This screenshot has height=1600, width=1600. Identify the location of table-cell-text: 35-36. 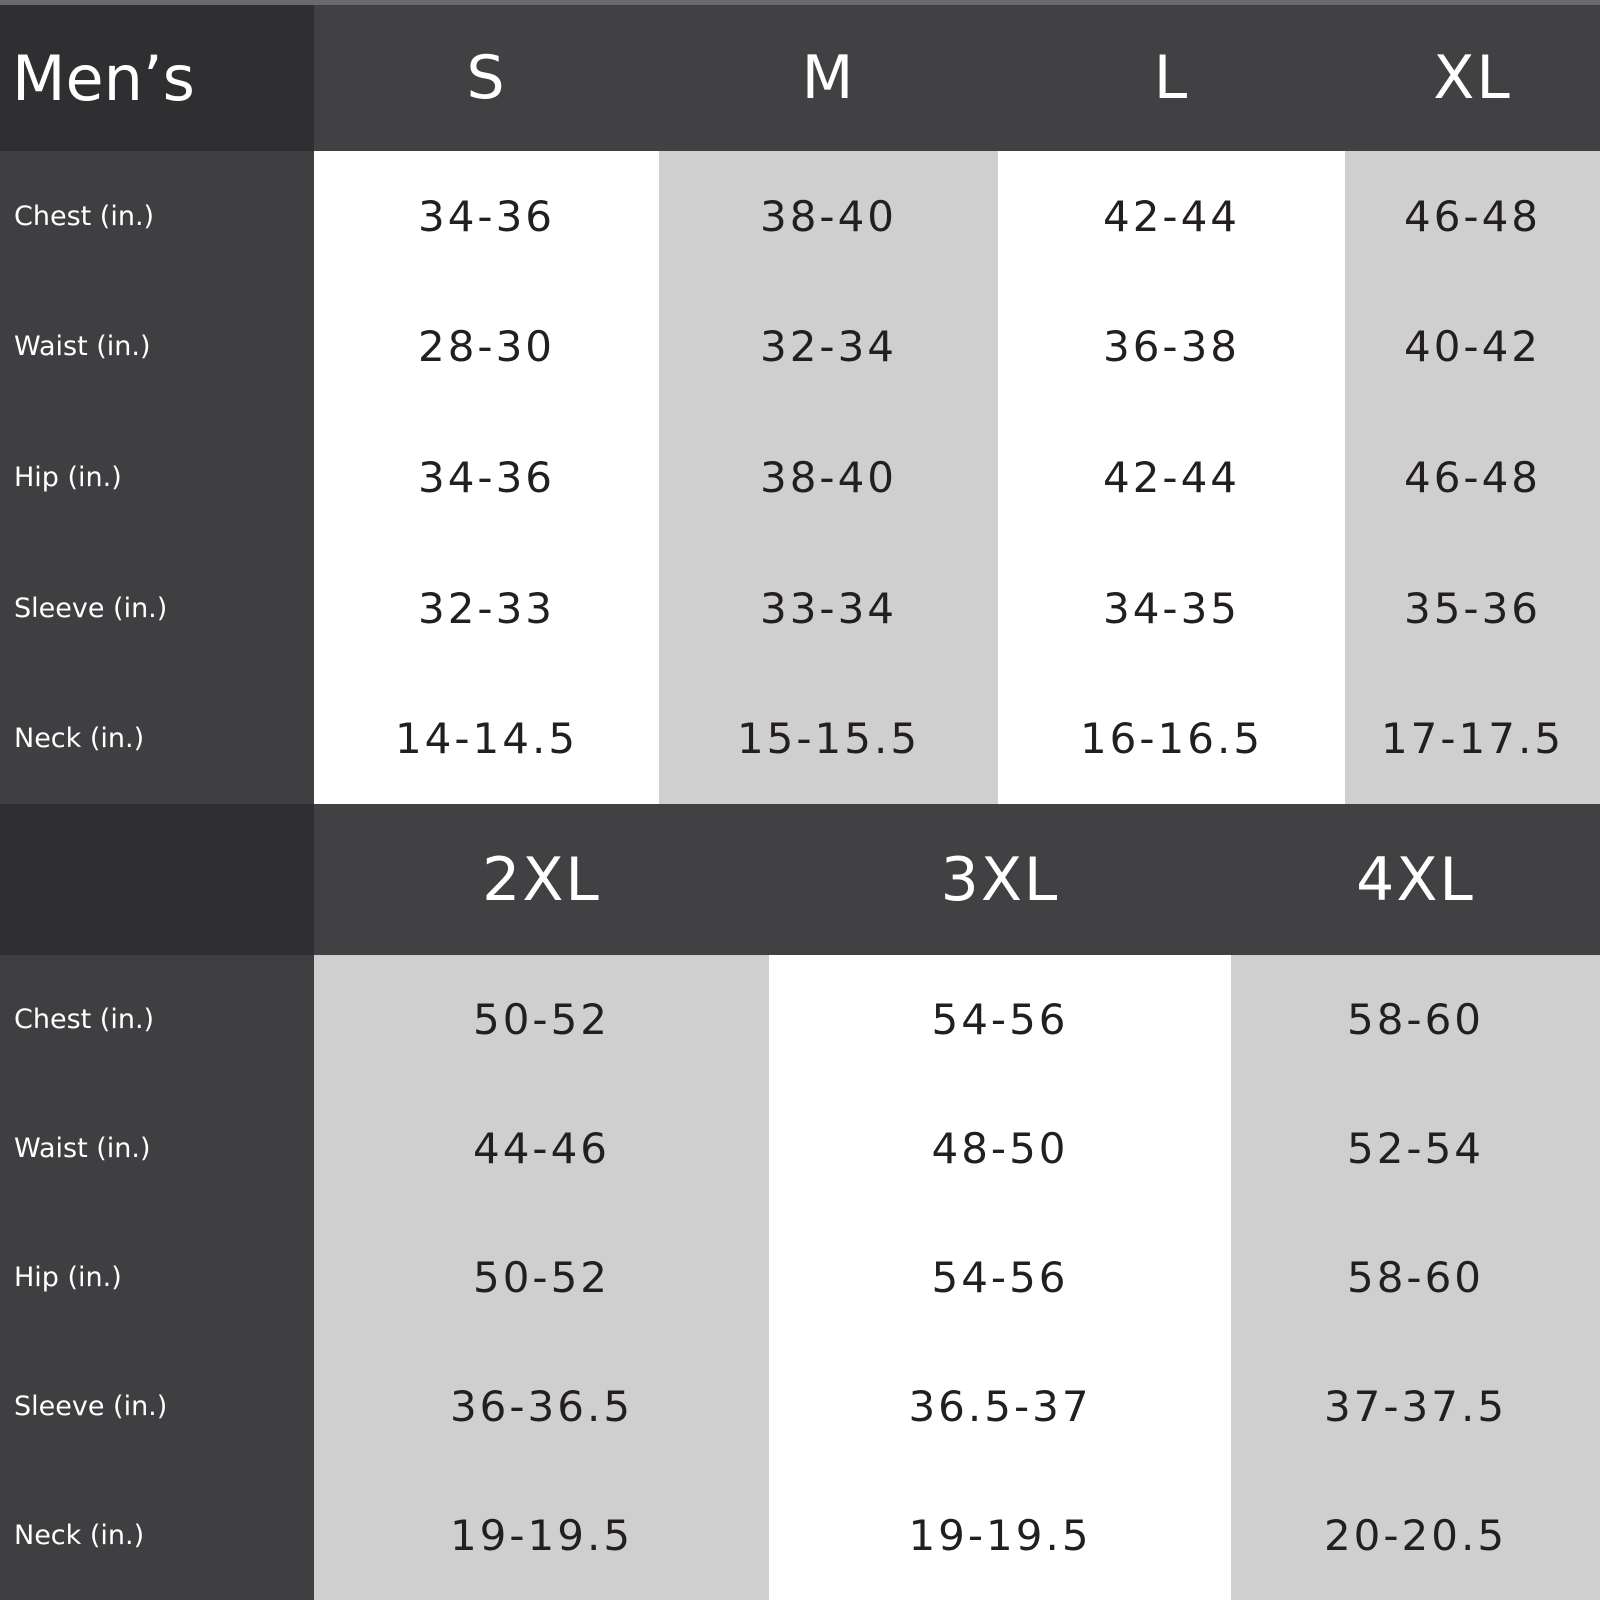
(1472, 608).